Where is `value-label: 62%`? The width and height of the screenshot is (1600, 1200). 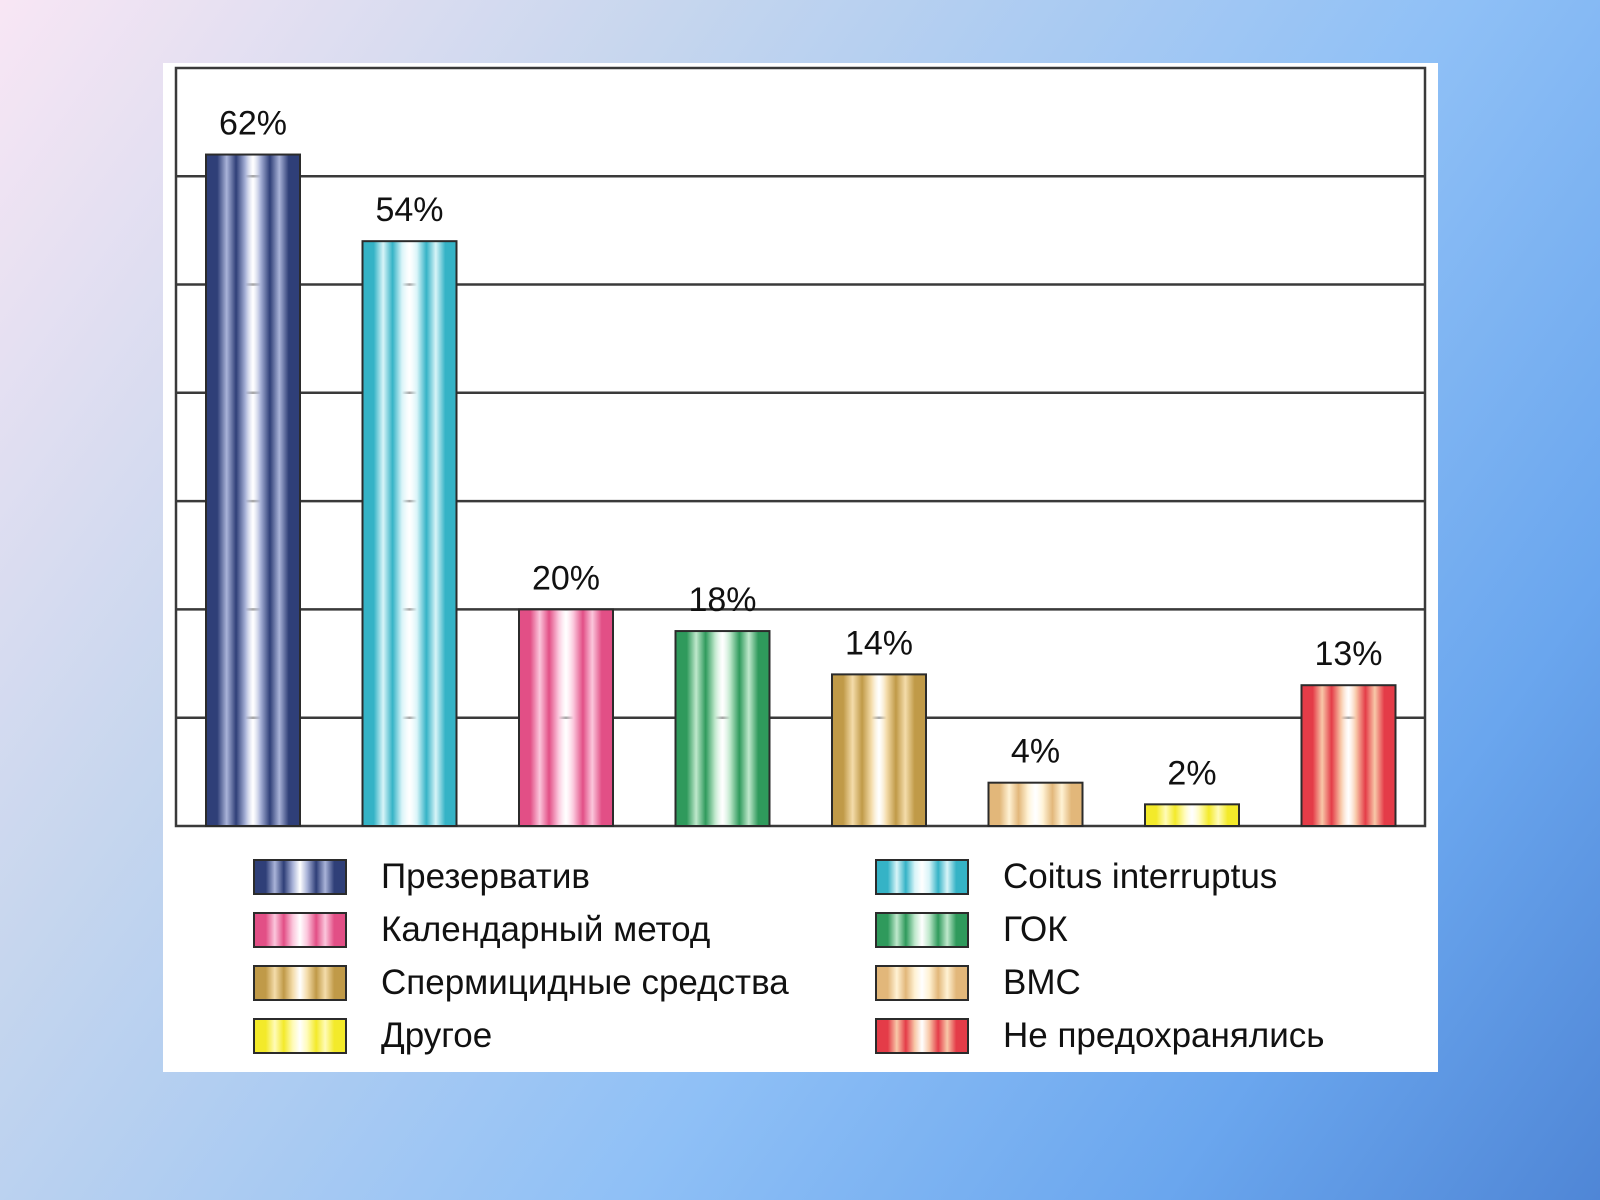 value-label: 62% is located at coordinates (253, 124).